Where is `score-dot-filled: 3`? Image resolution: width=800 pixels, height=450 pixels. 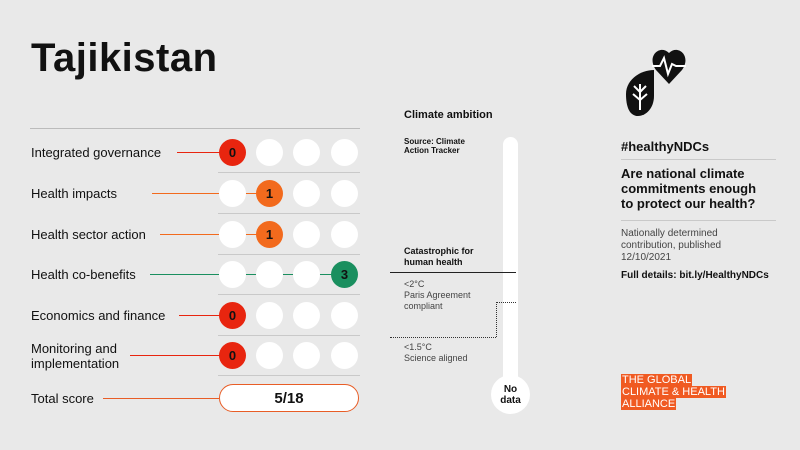 score-dot-filled: 3 is located at coordinates (344, 274).